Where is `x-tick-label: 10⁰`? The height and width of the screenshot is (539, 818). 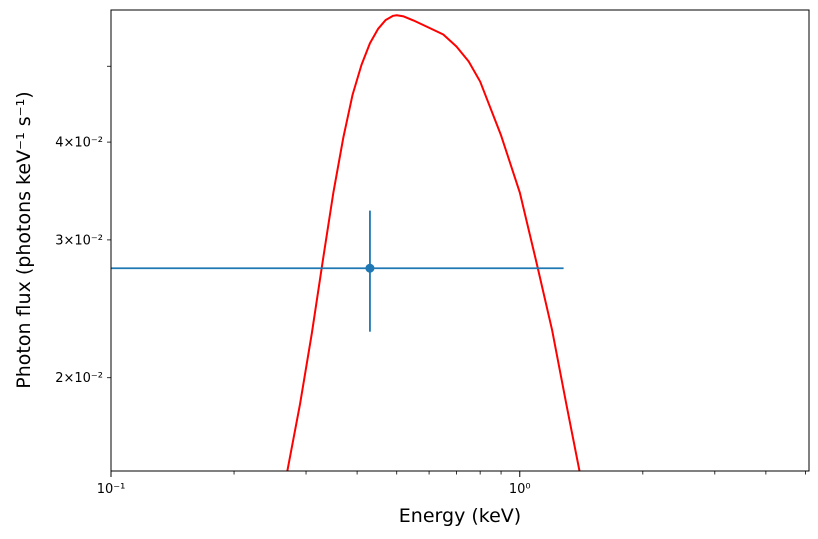 x-tick-label: 10⁰ is located at coordinates (520, 489).